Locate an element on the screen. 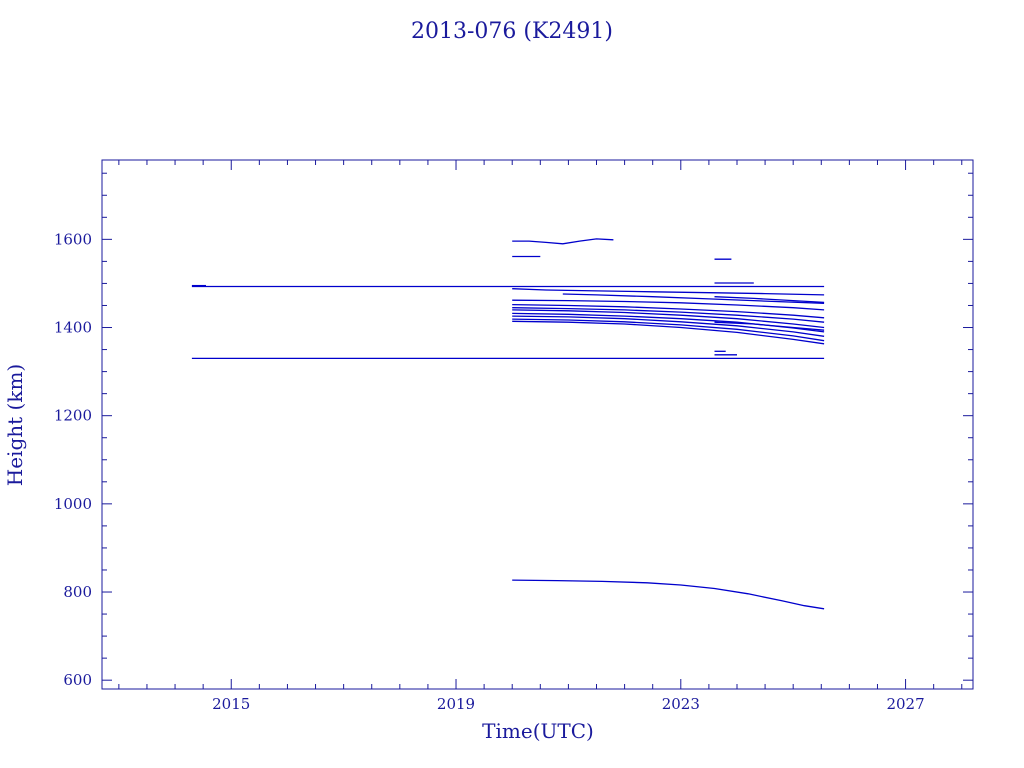 The image size is (1024, 768). x-tick-label: 2019 is located at coordinates (456, 704).